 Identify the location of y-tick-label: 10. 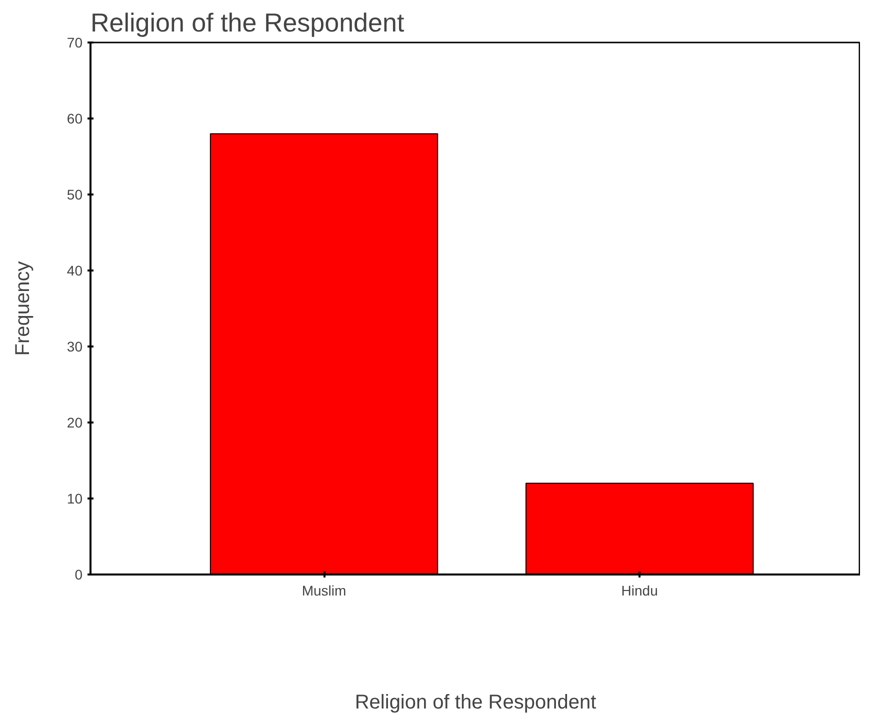
(74, 498).